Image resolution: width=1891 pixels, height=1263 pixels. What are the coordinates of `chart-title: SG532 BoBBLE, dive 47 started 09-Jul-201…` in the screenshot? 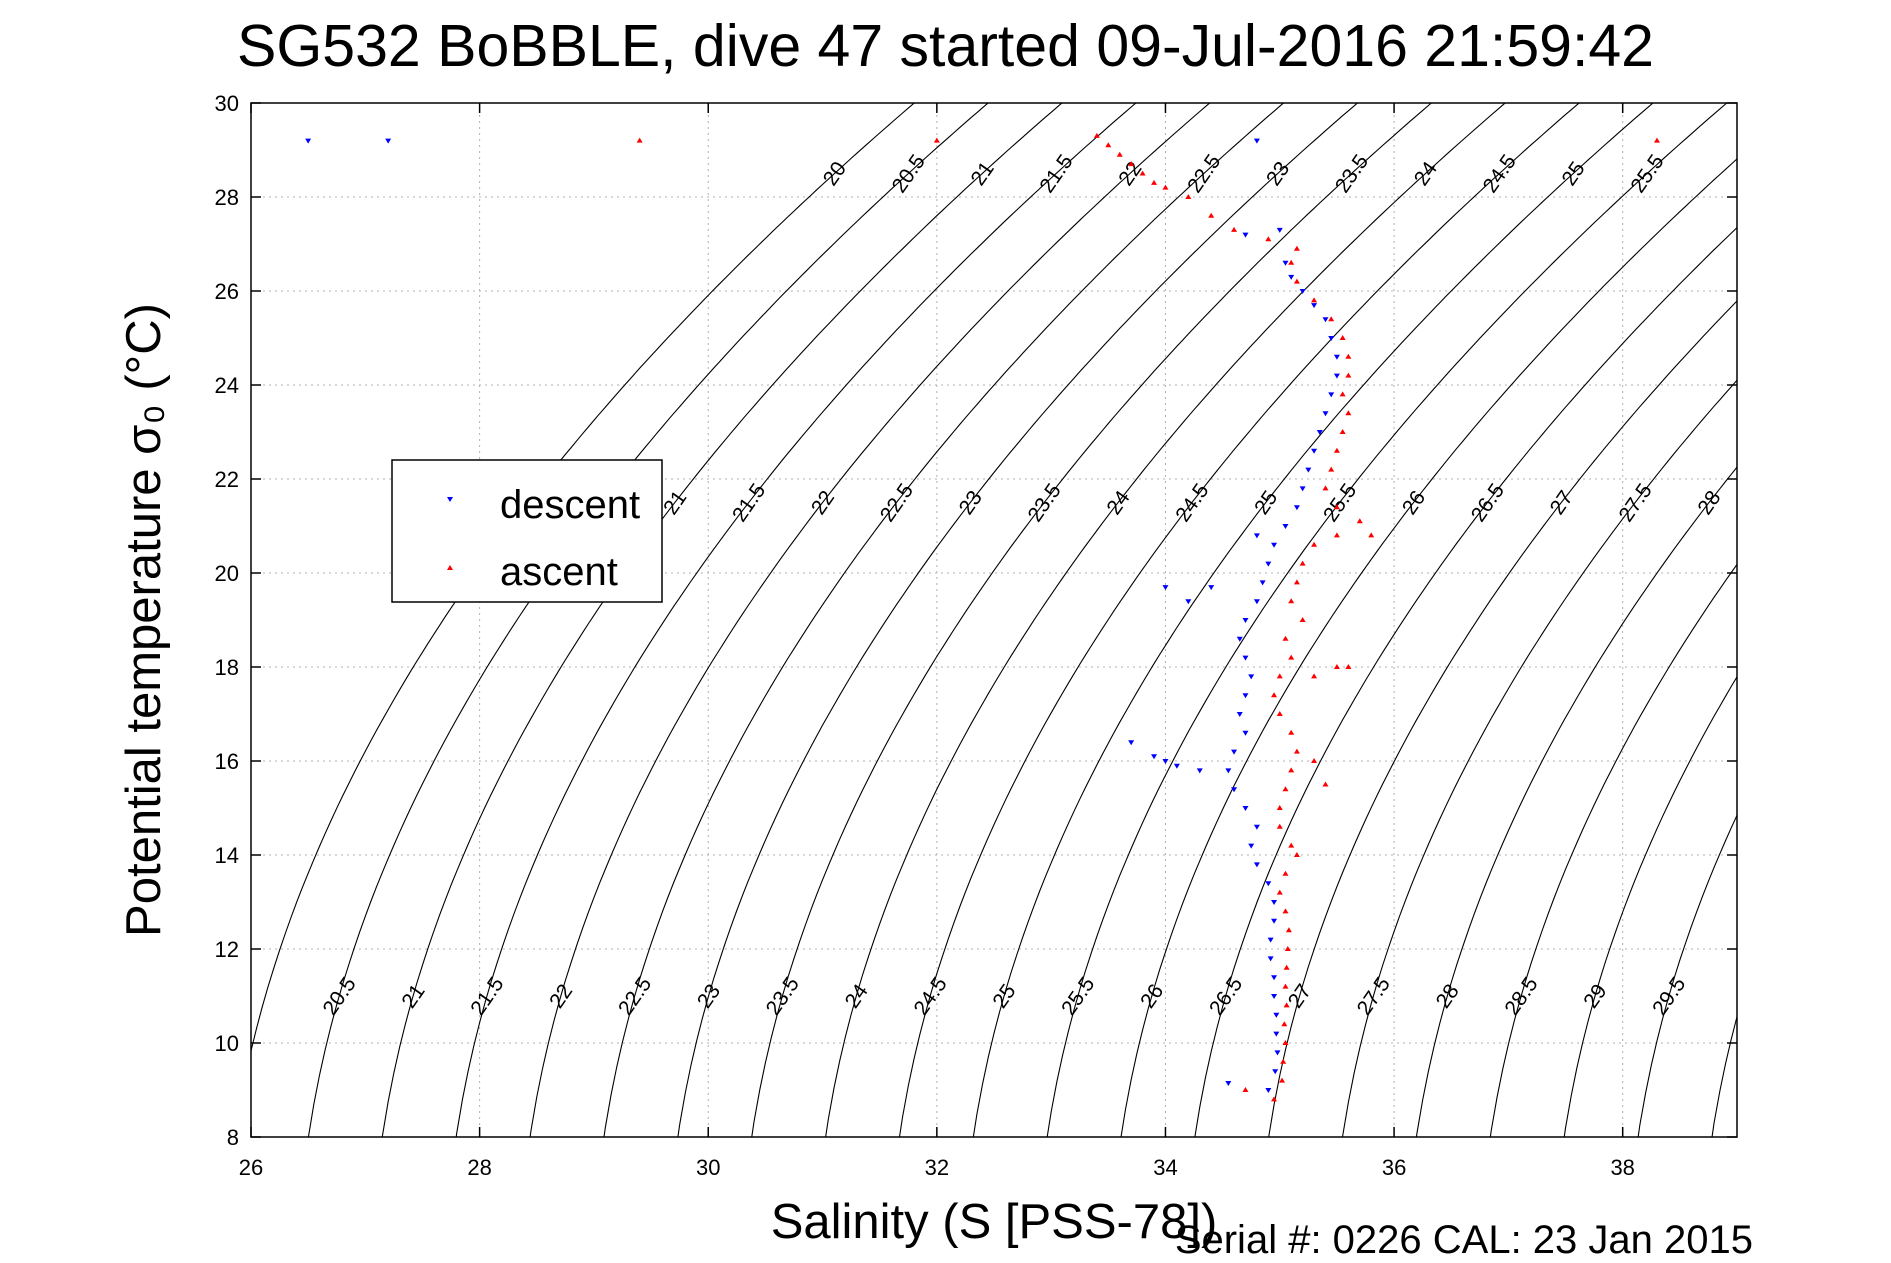 It's located at (945, 46).